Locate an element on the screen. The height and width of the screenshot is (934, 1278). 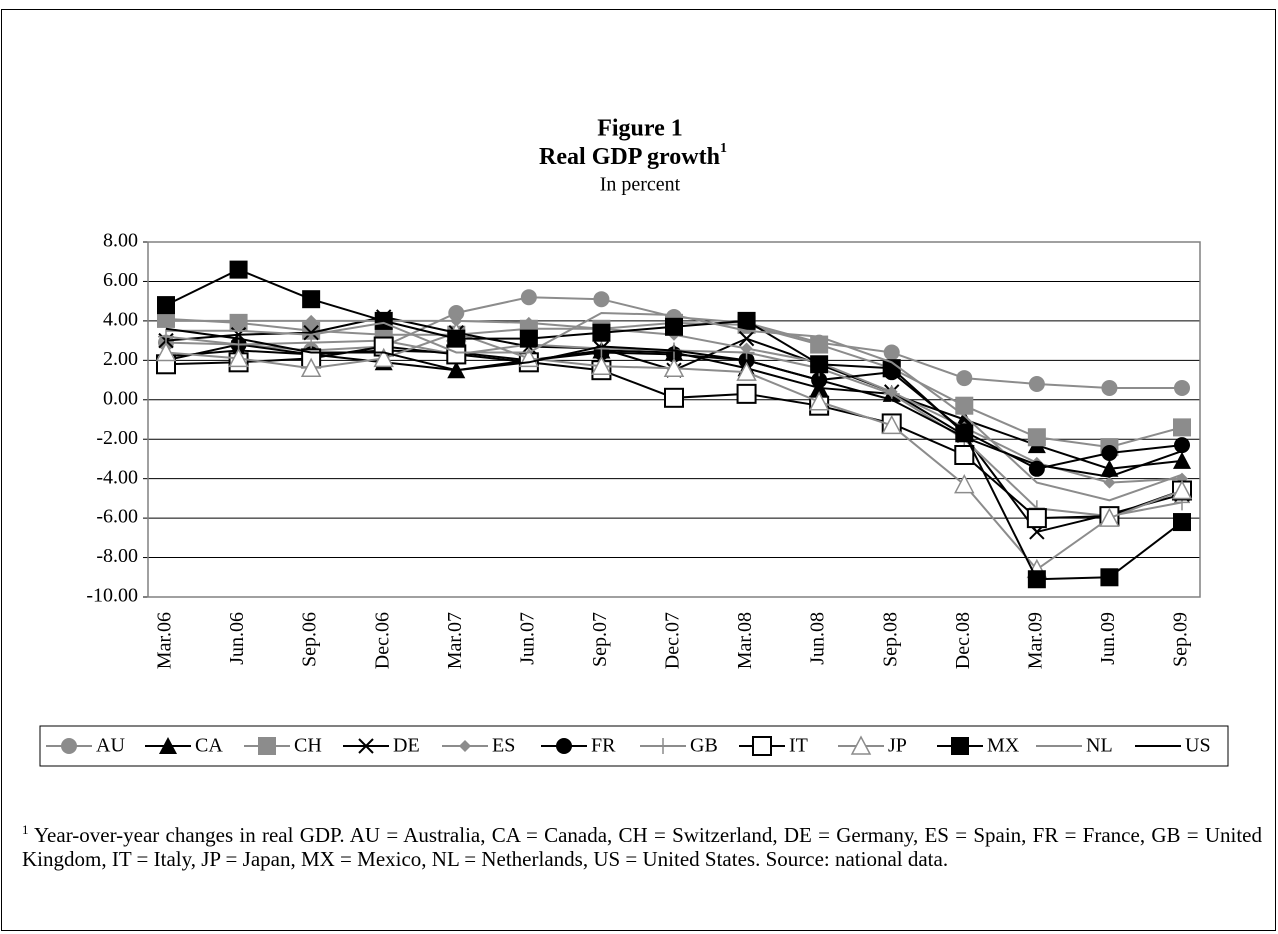
series-line is located at coordinates (674, 402).